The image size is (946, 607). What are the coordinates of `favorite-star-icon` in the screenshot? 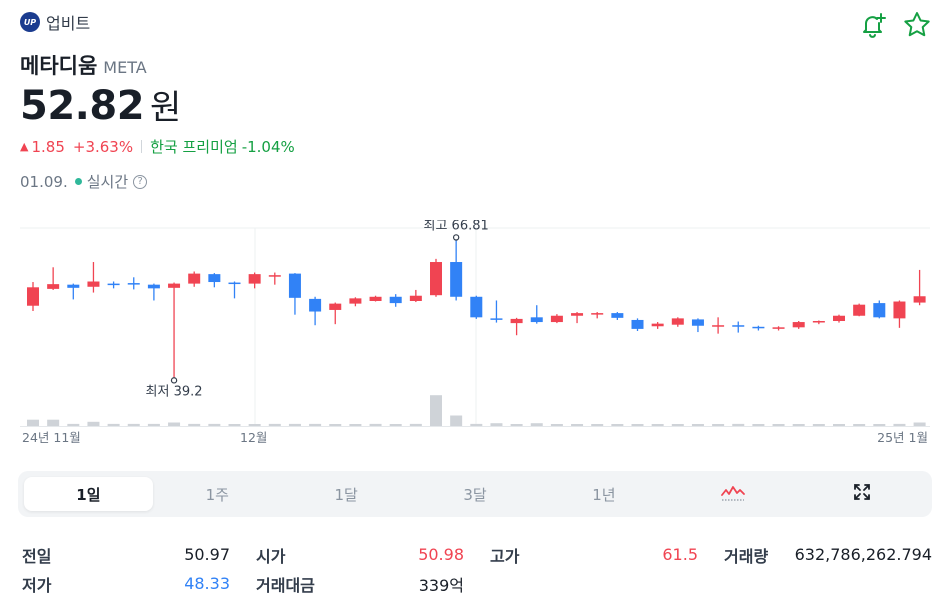 It's located at (917, 25).